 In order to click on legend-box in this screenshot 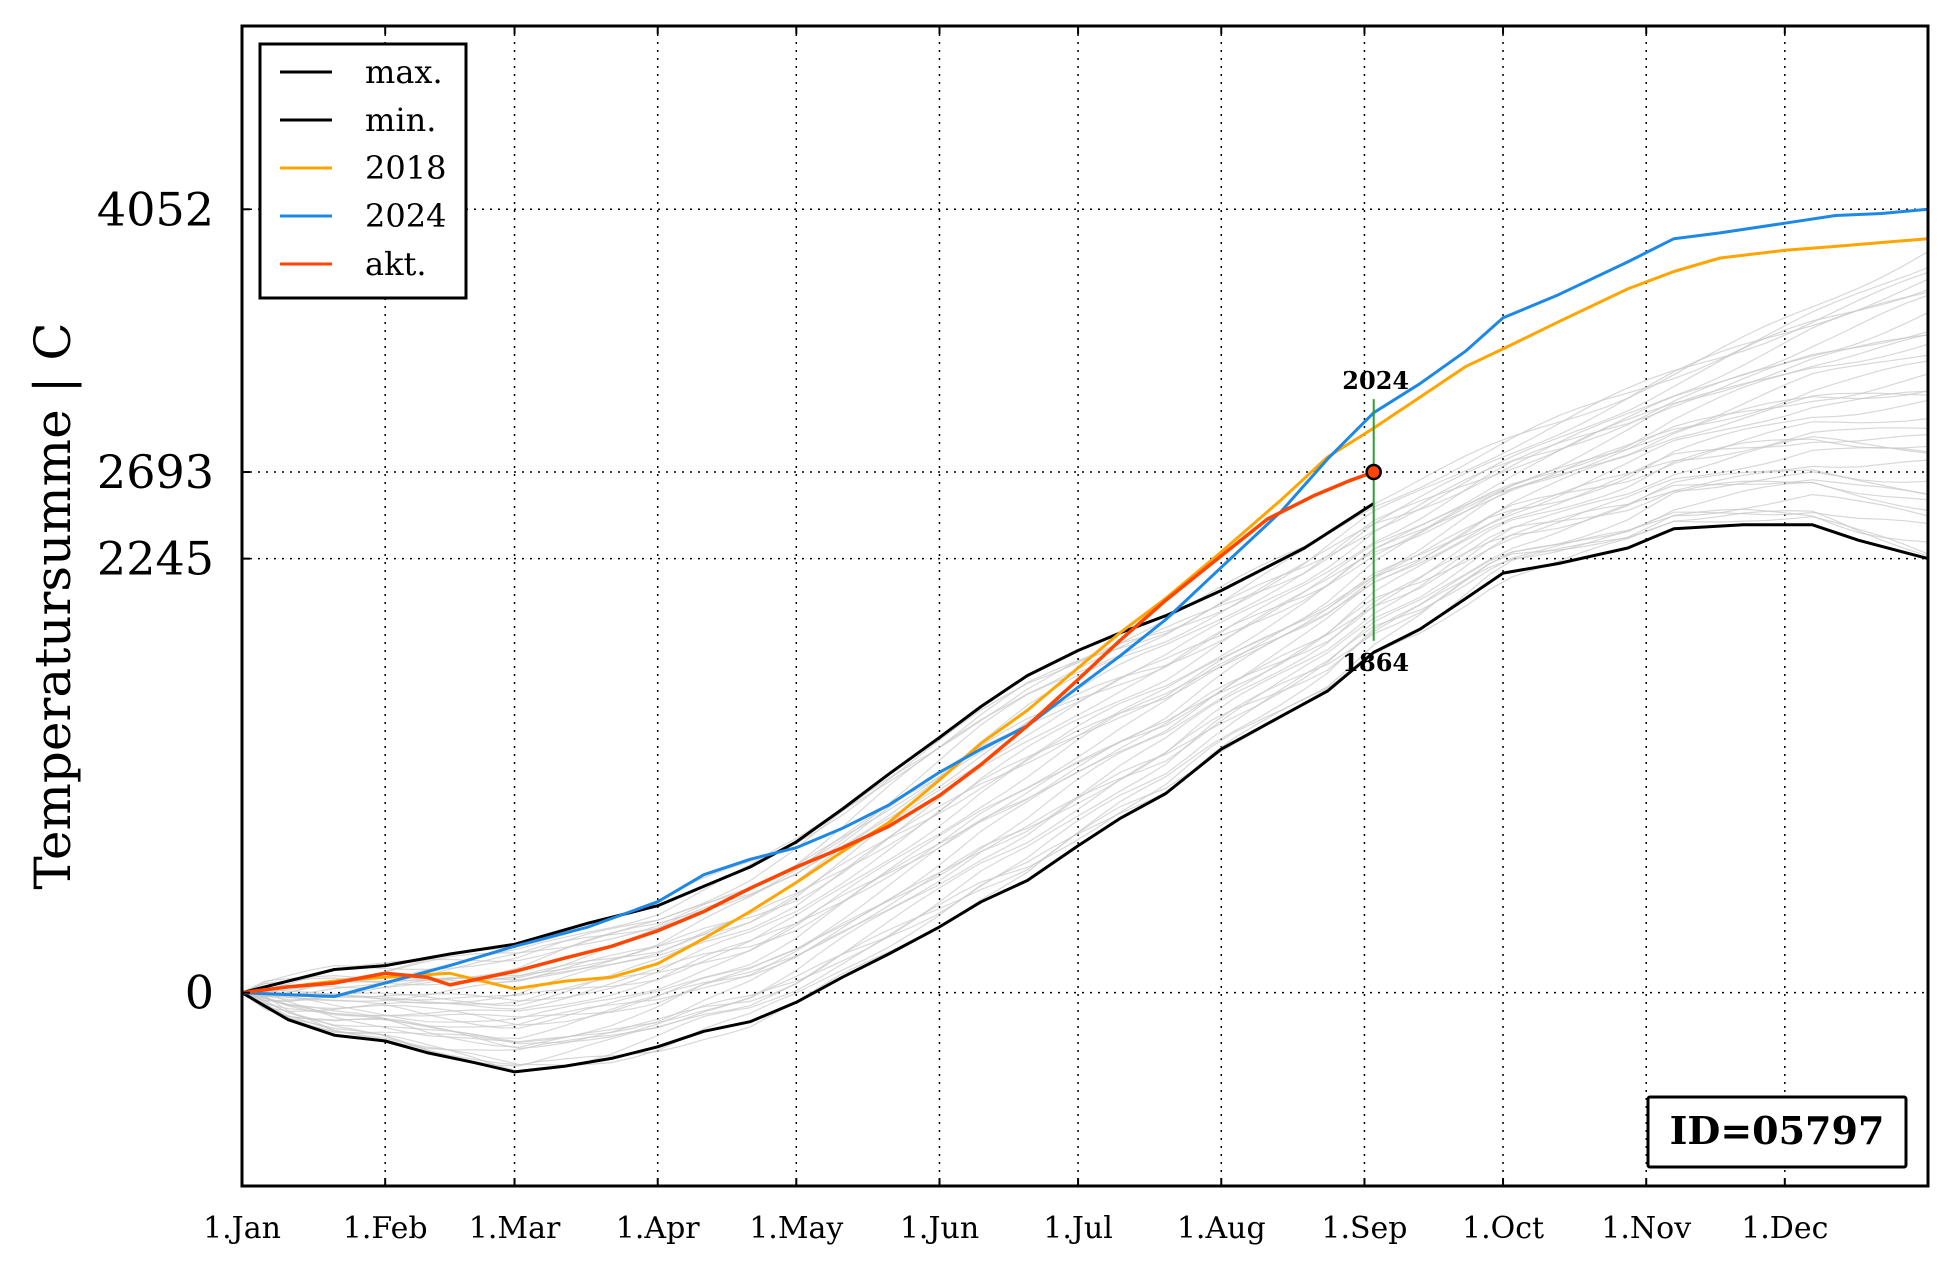, I will do `click(363, 171)`.